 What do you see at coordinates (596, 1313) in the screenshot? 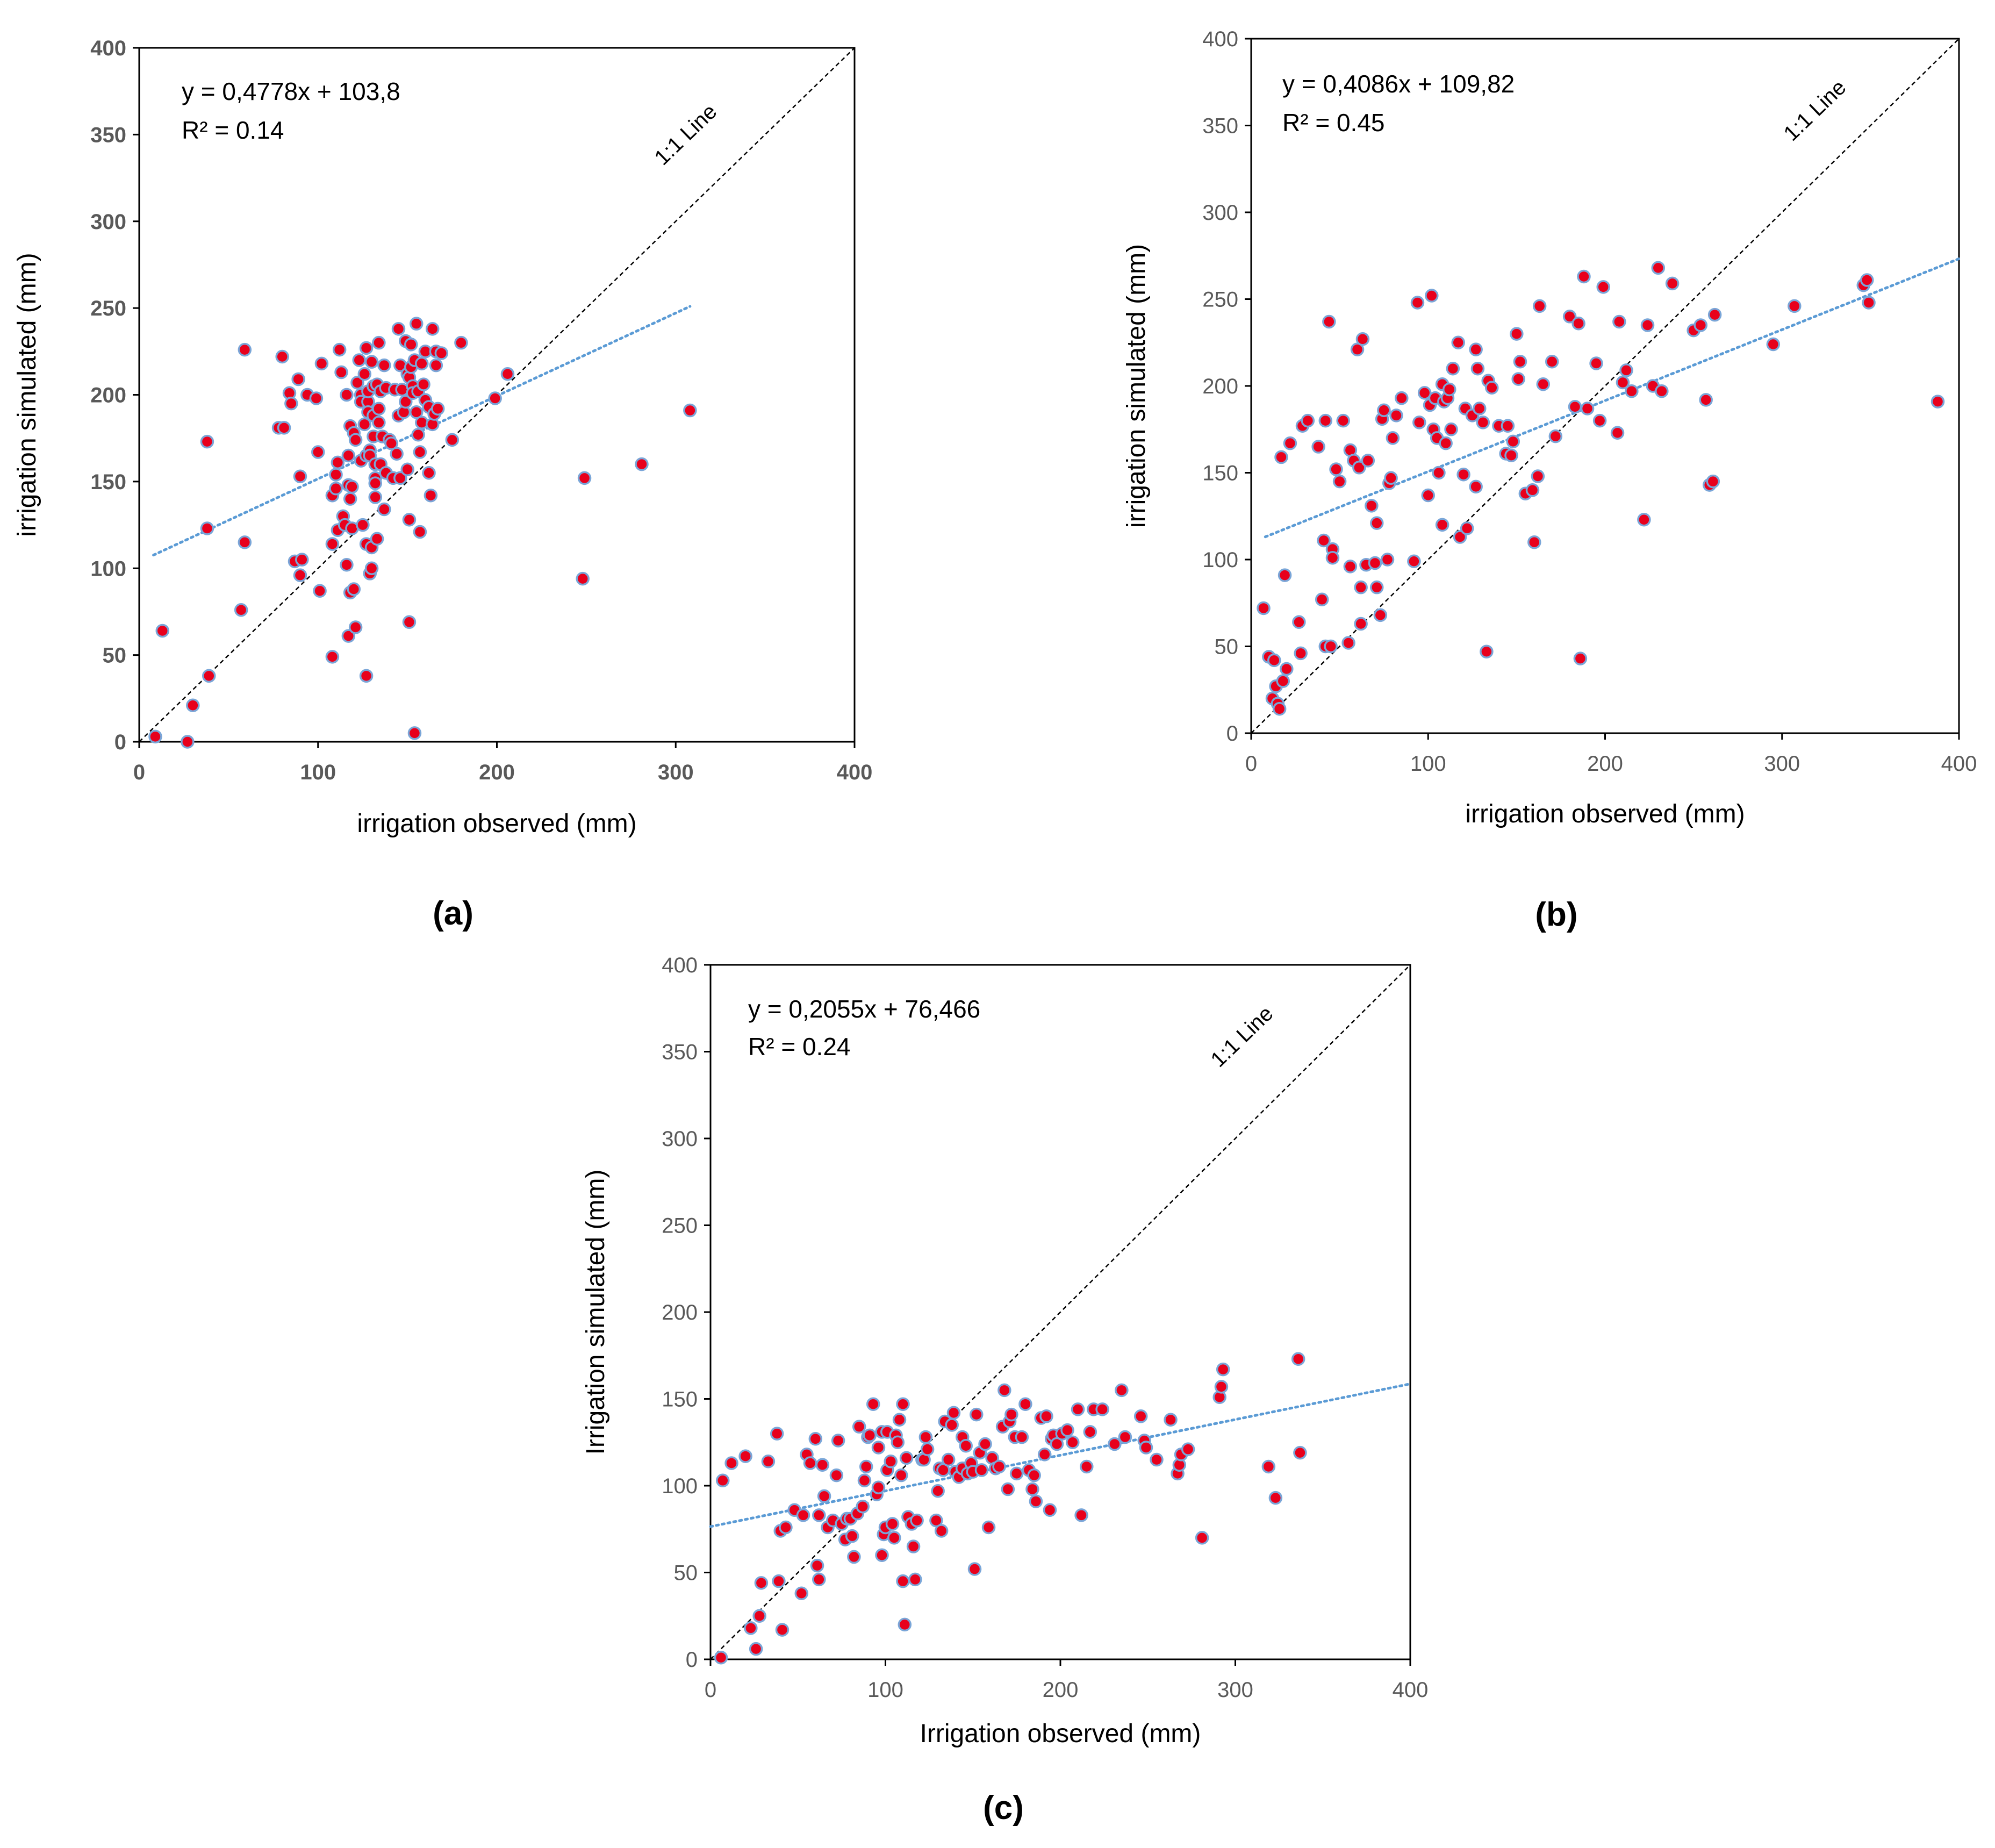
I see `y-axis-label: Irrigation simulated (mm)` at bounding box center [596, 1313].